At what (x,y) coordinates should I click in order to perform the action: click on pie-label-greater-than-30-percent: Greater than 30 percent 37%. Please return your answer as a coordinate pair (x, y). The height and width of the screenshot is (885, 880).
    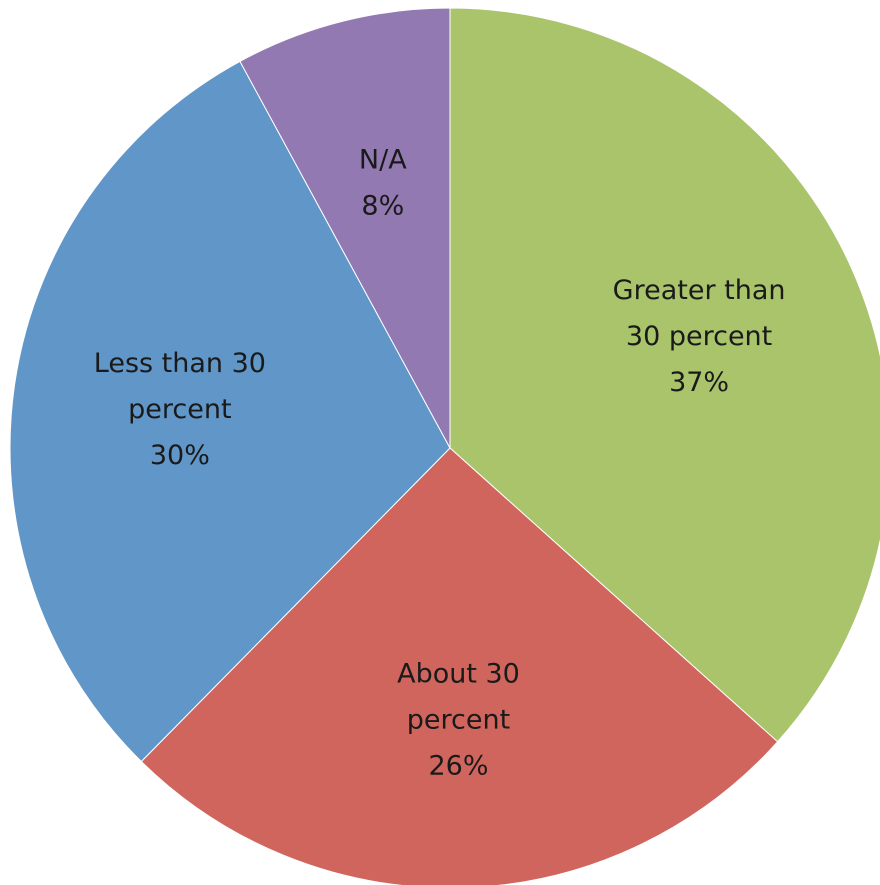
    Looking at the image, I should click on (699, 335).